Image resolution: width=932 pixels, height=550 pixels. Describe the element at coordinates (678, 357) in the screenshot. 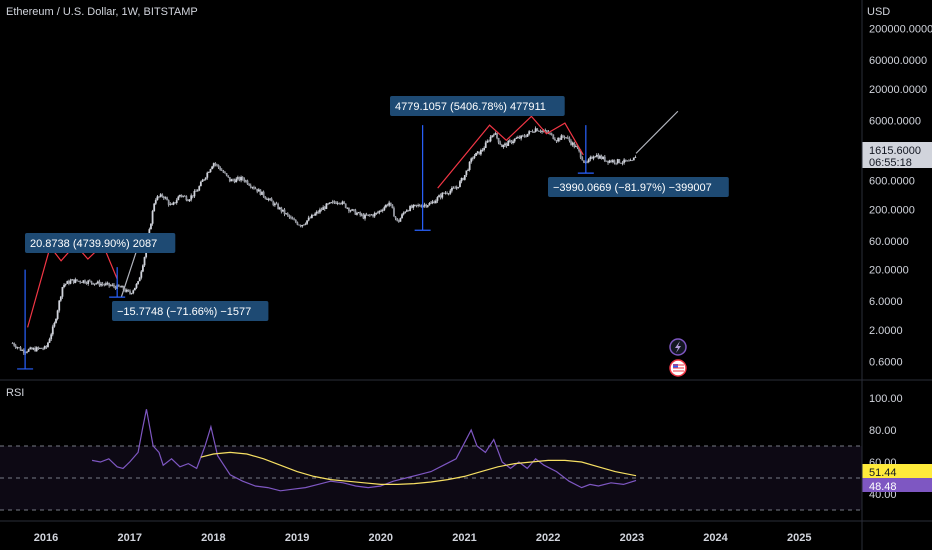

I see `chart-icons` at that location.